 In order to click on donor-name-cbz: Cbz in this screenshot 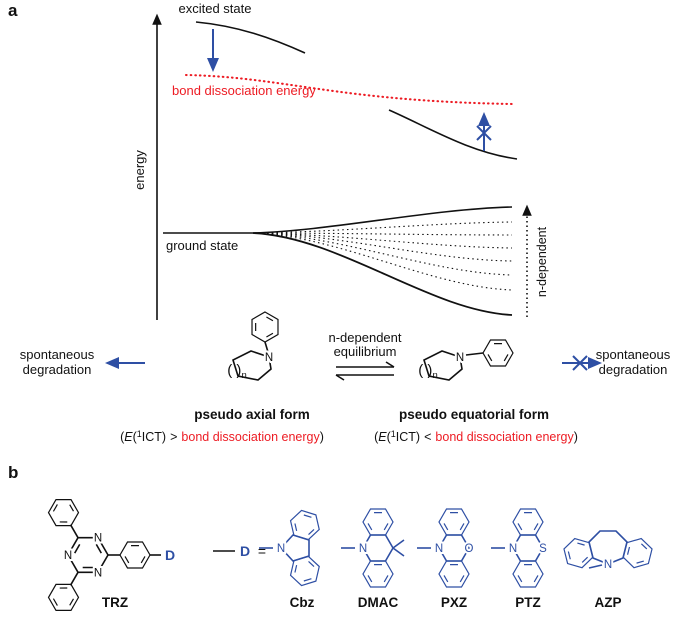, I will do `click(302, 602)`.